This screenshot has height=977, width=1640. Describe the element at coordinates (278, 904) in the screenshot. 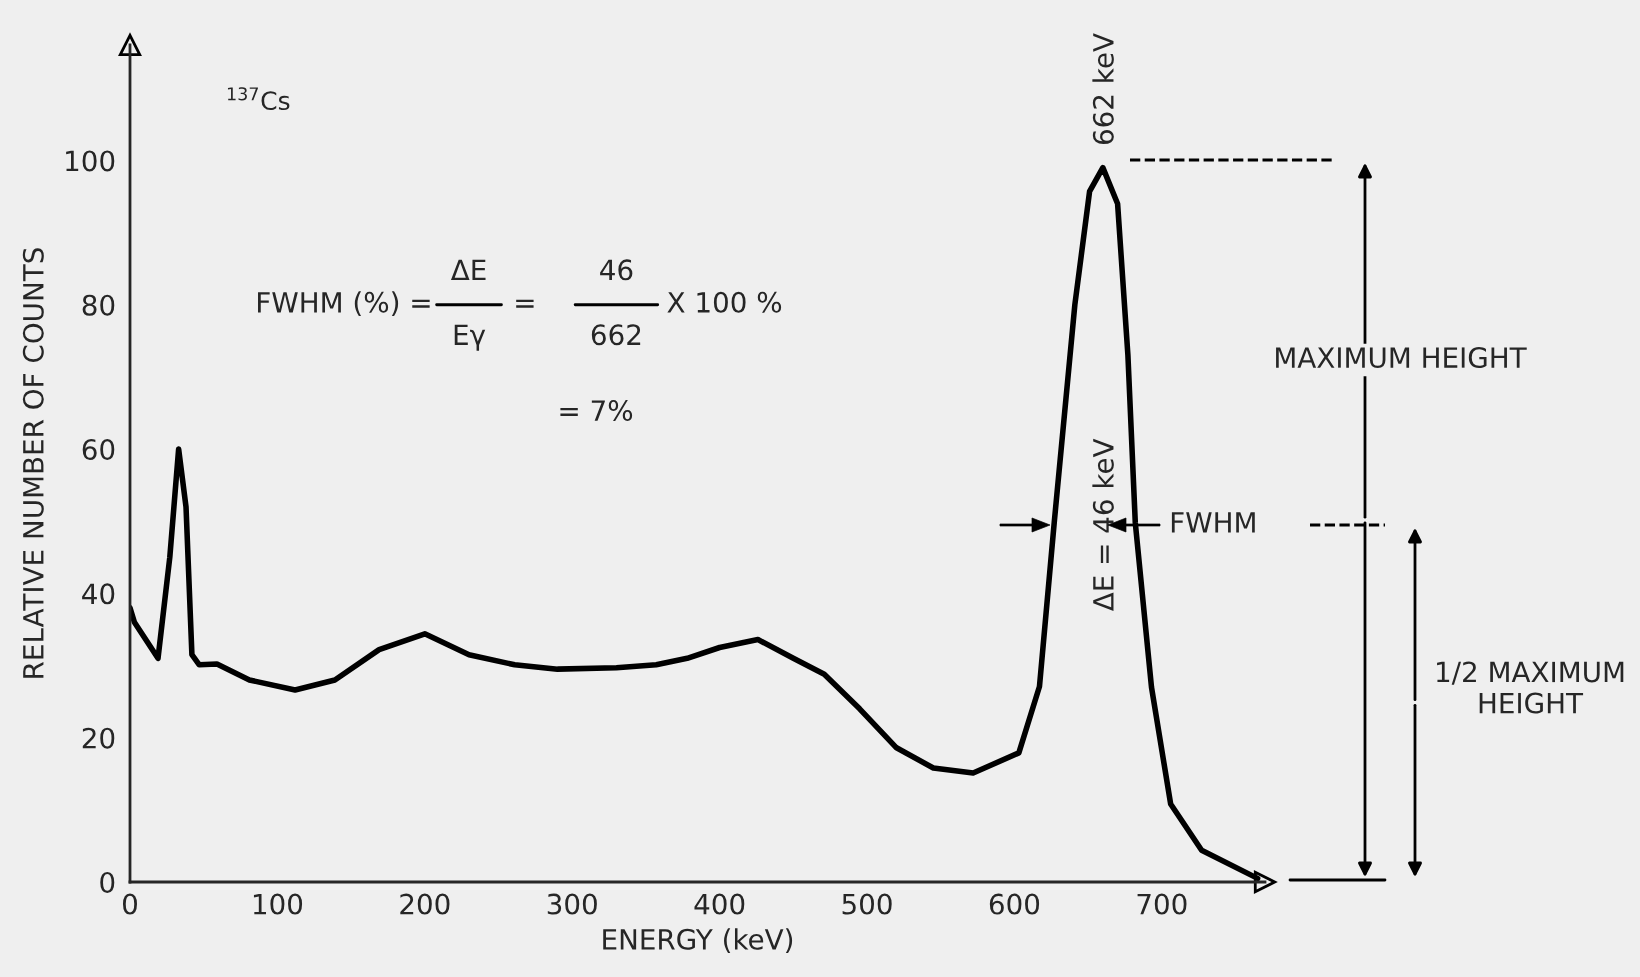

I see `x-tick-label: 100` at that location.